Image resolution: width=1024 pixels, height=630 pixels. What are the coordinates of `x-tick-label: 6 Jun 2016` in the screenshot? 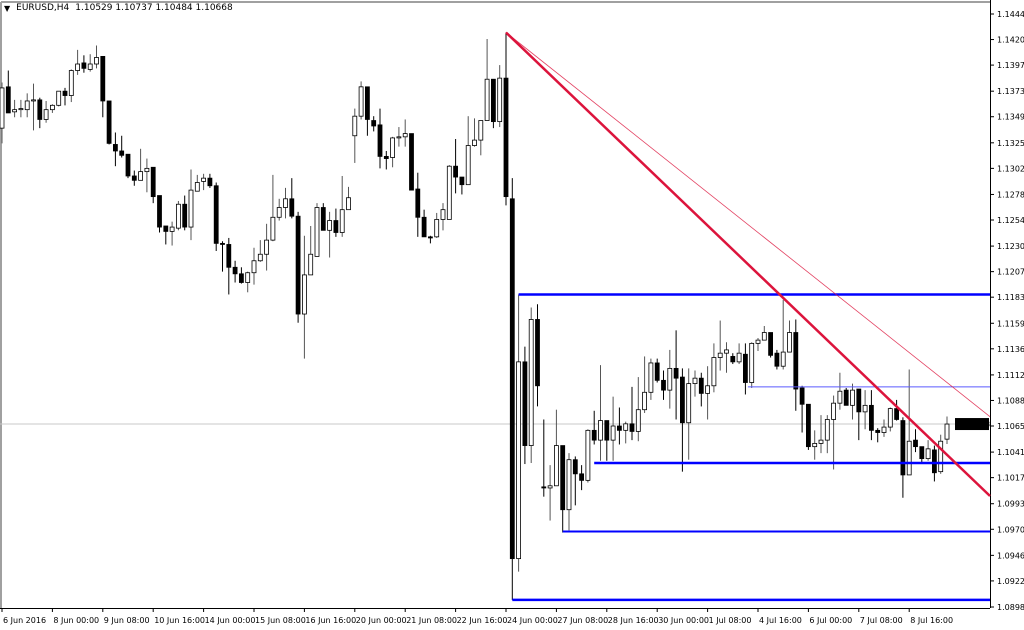 It's located at (24, 620).